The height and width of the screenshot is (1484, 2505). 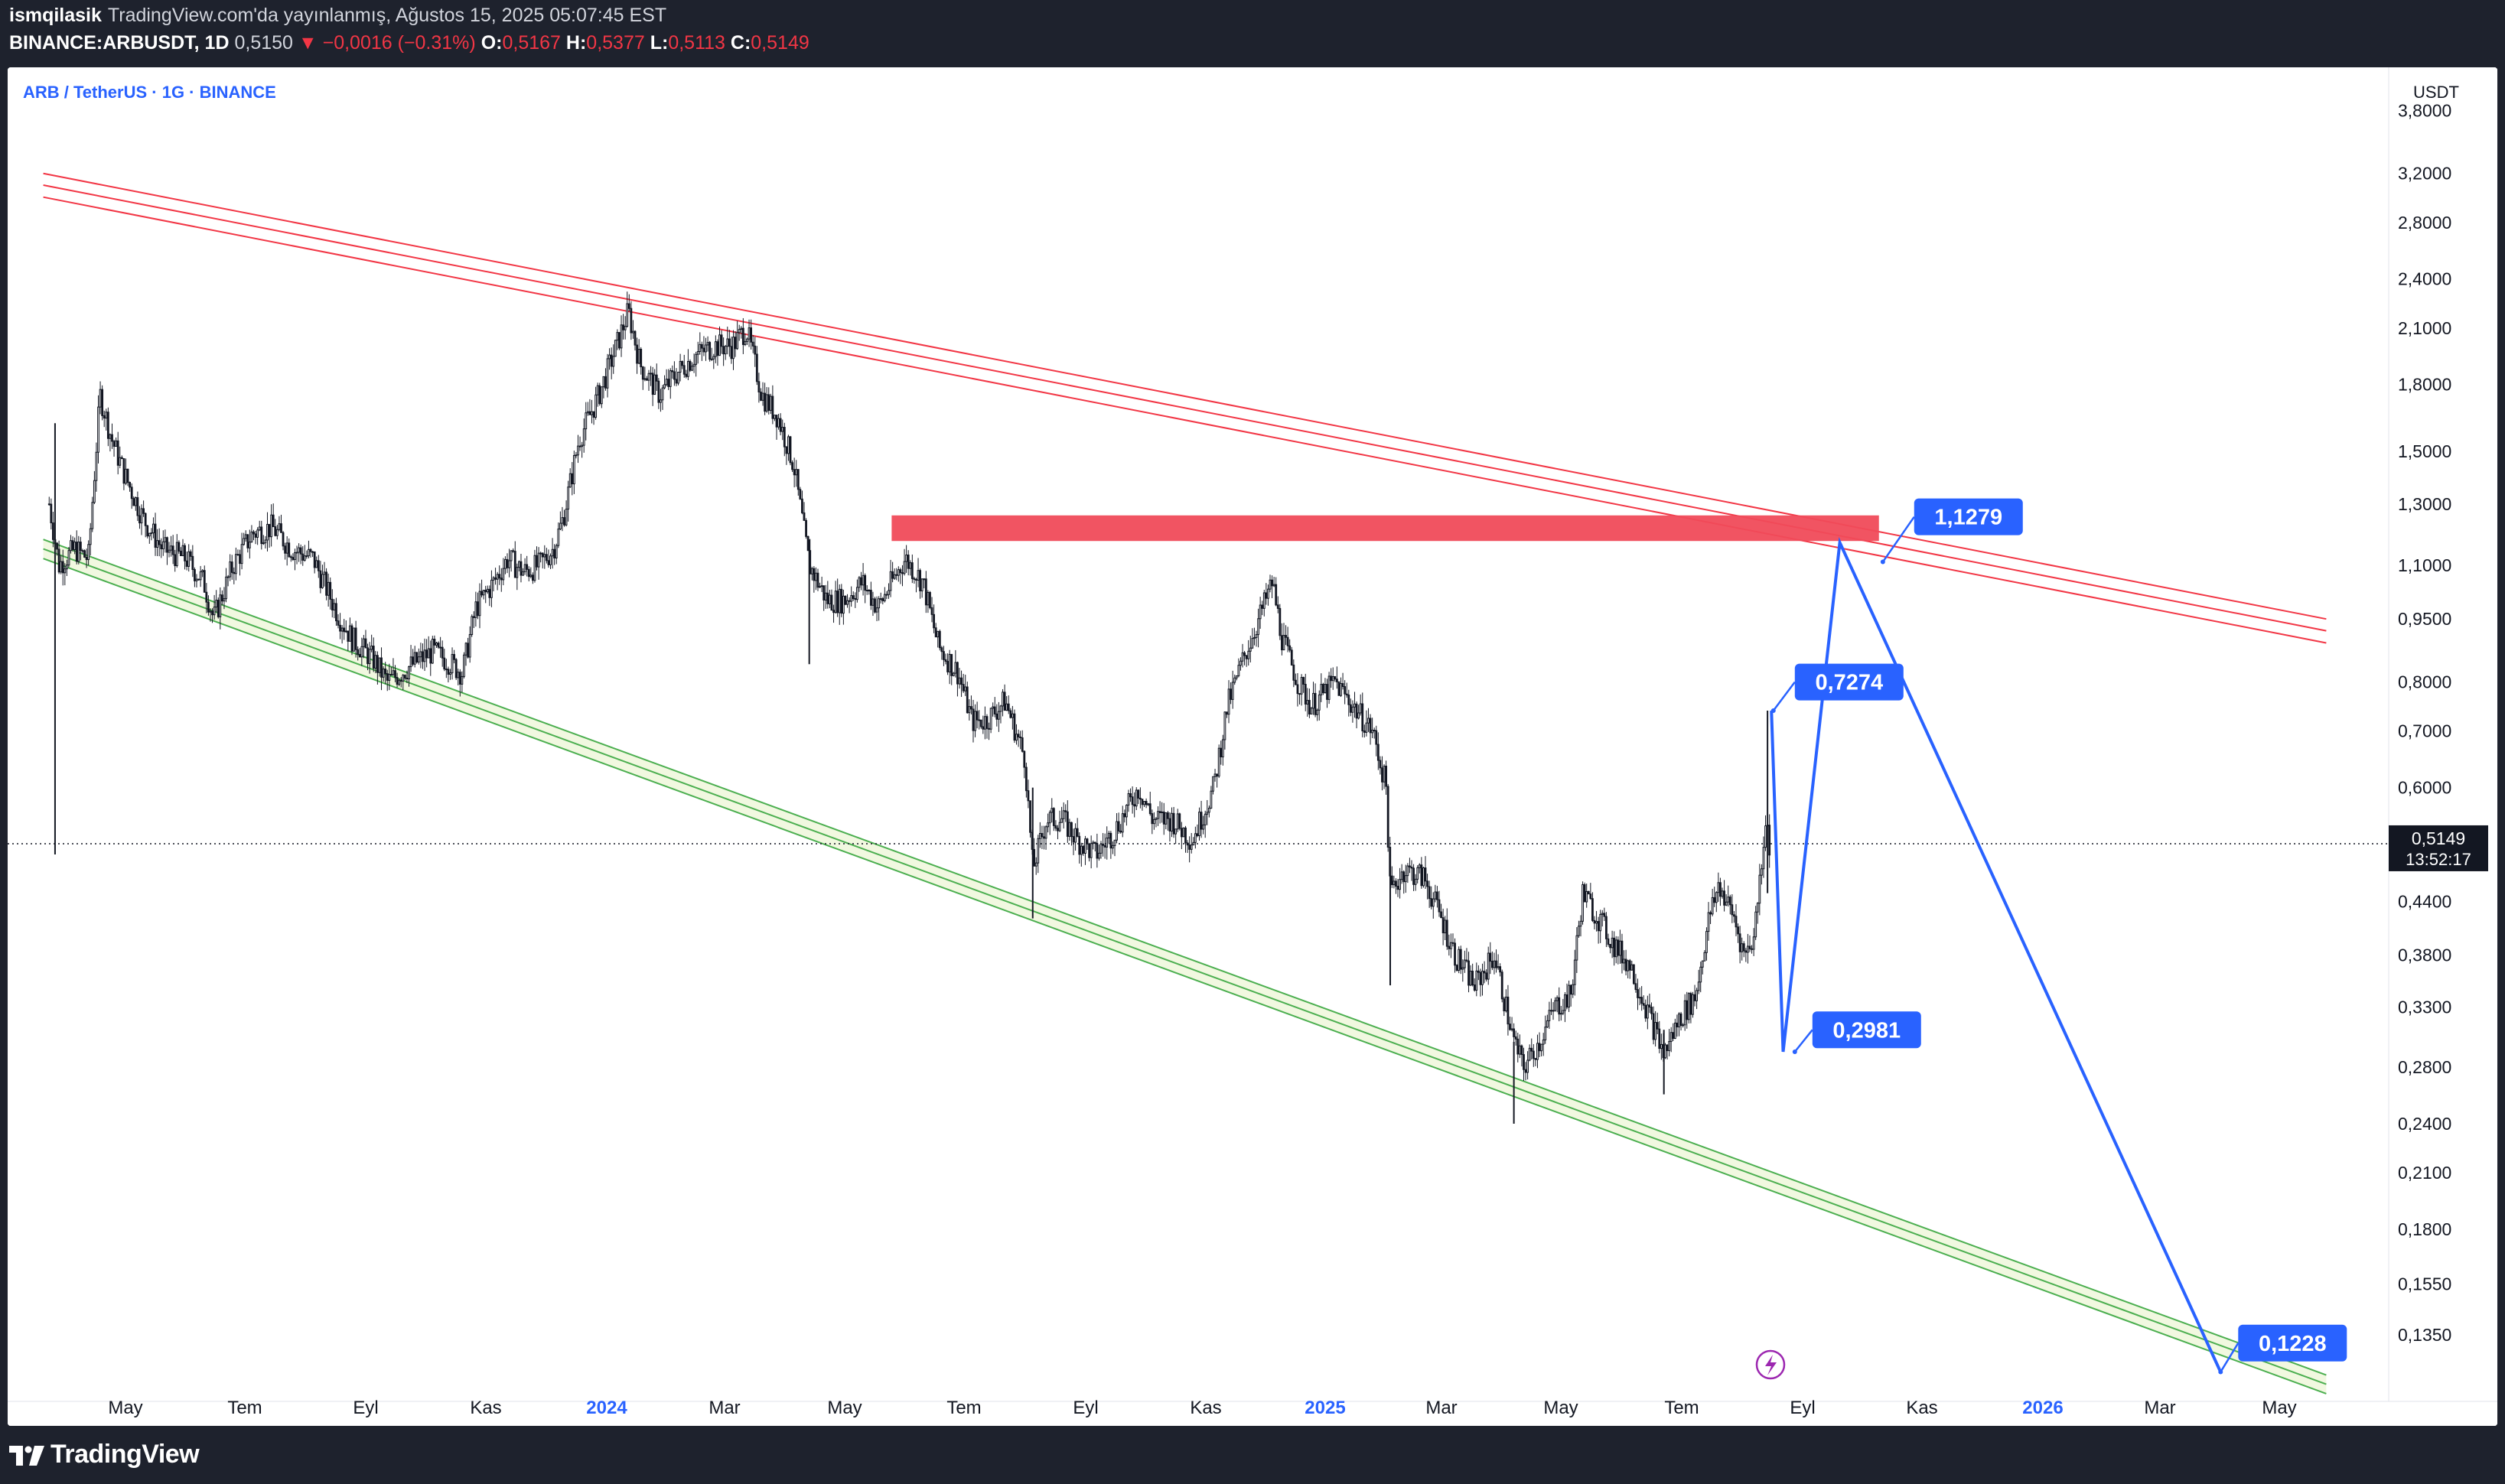 What do you see at coordinates (2424, 1229) in the screenshot?
I see `y-tick-label: 0,1800` at bounding box center [2424, 1229].